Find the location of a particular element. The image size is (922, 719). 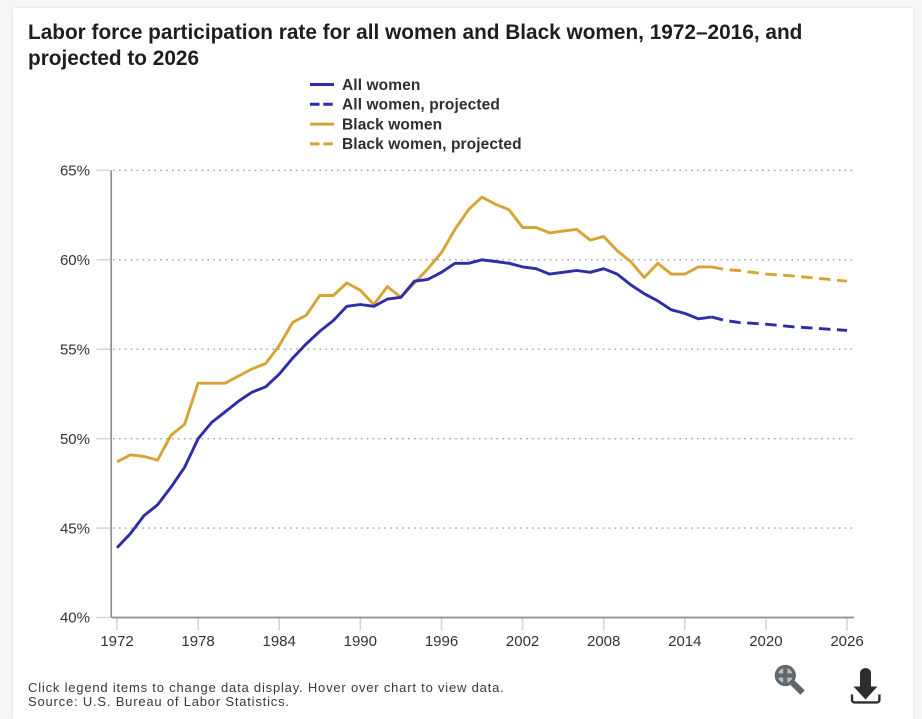

svg-text: All women is located at coordinates (381, 85).